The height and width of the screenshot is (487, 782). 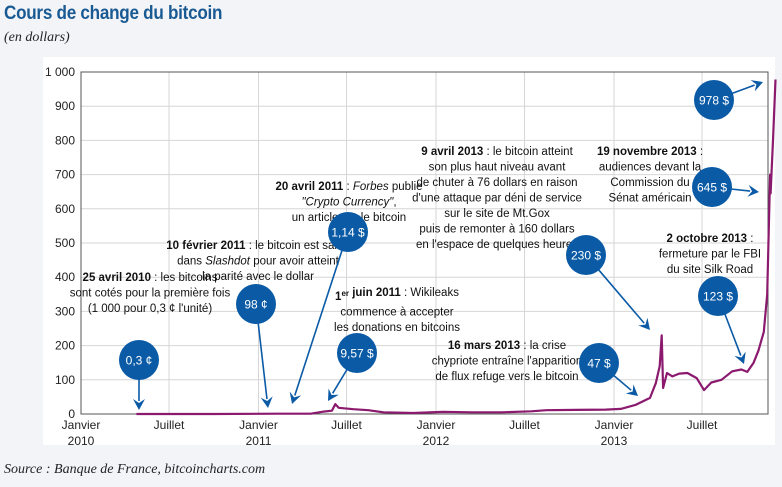 What do you see at coordinates (65, 346) in the screenshot?
I see `y-tick-label: 200` at bounding box center [65, 346].